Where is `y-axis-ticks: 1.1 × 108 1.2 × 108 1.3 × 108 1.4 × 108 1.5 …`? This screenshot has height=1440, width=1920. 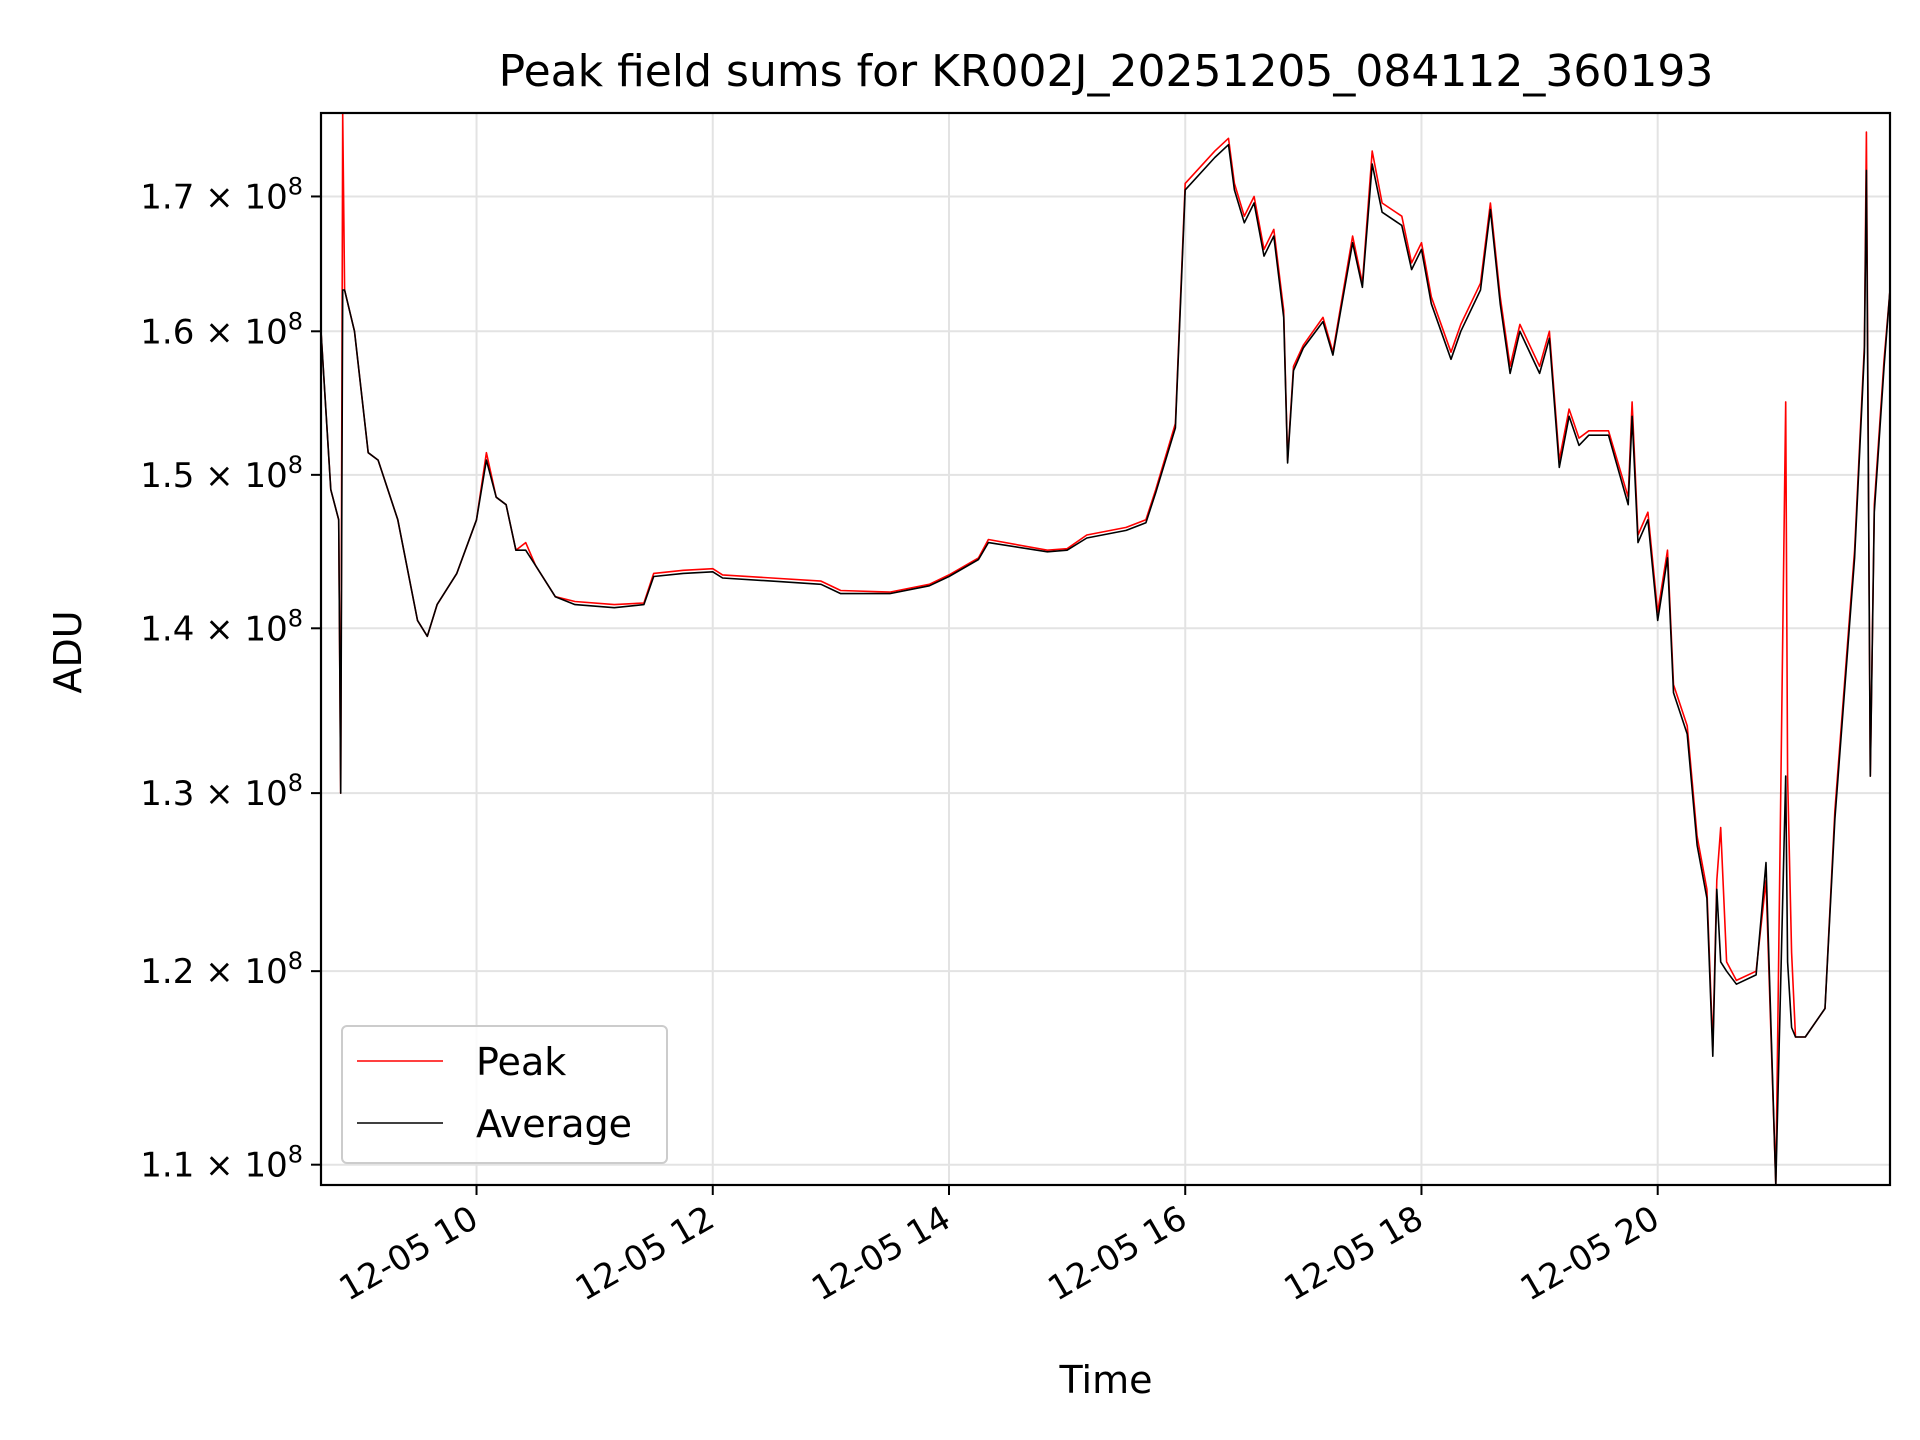
y-axis-ticks: 1.1 × 108 1.2 × 108 1.3 × 108 1.4 × 108 1.5 … is located at coordinates (230, 679).